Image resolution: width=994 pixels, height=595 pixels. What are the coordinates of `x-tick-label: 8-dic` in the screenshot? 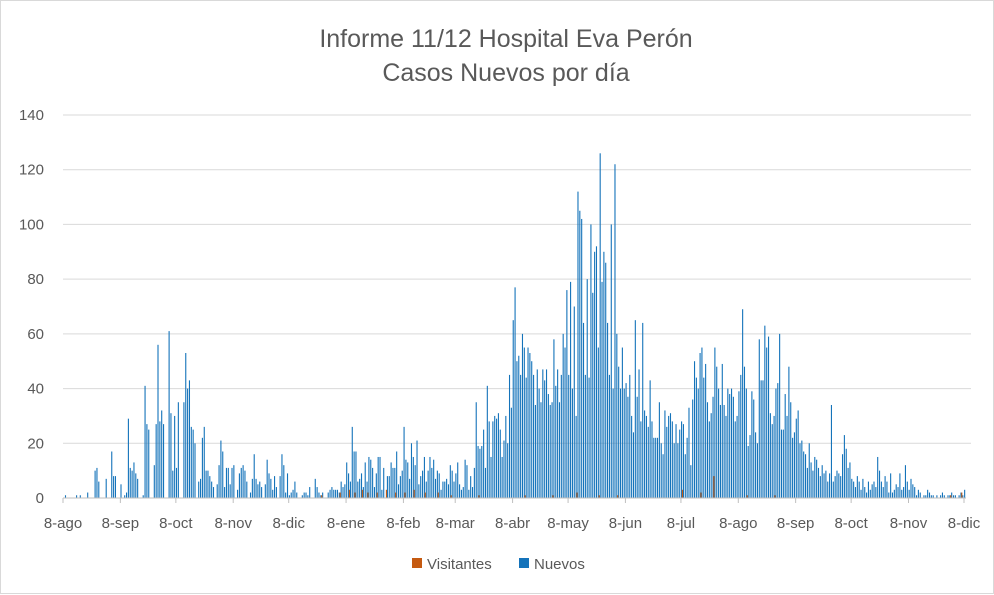 It's located at (288, 523).